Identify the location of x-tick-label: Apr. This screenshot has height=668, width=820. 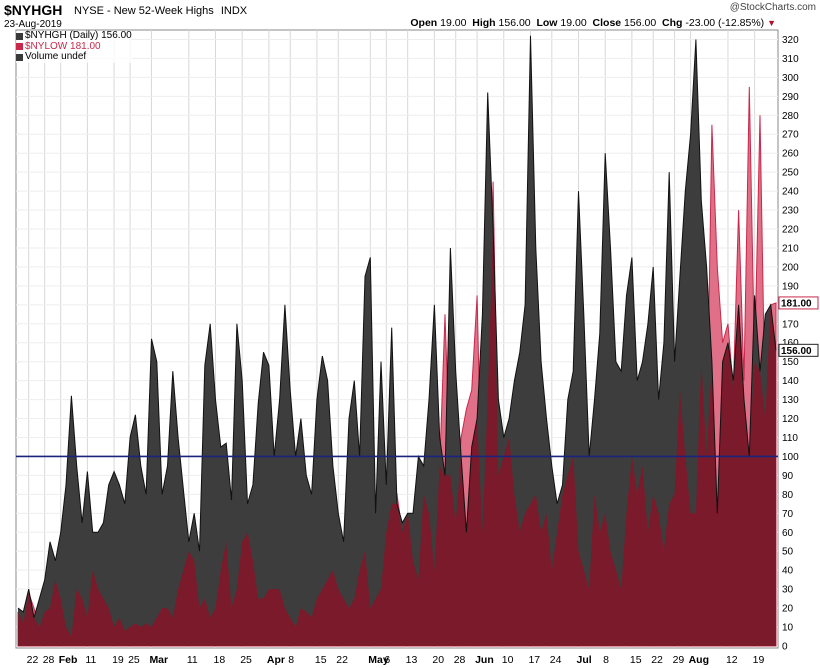
(276, 660).